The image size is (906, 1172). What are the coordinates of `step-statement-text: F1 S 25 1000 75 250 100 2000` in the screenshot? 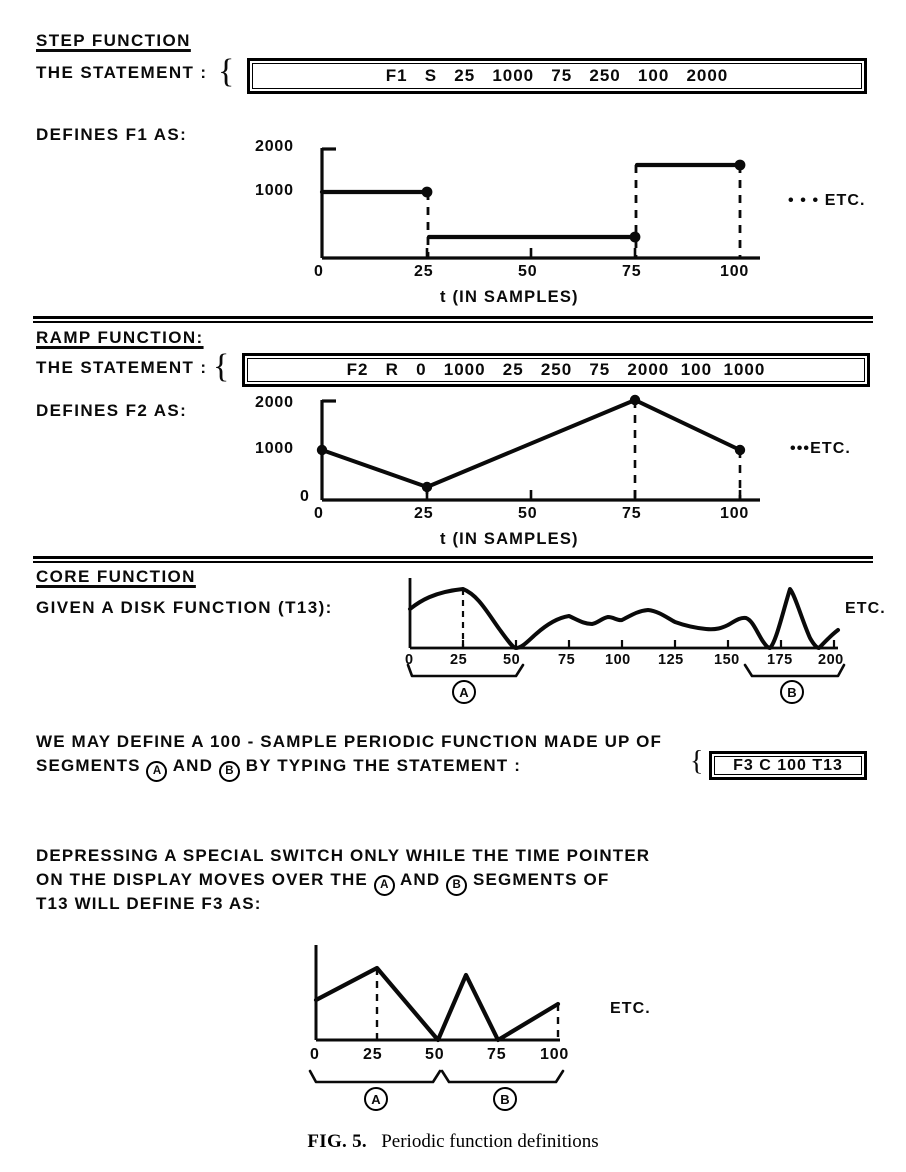 It's located at (557, 75).